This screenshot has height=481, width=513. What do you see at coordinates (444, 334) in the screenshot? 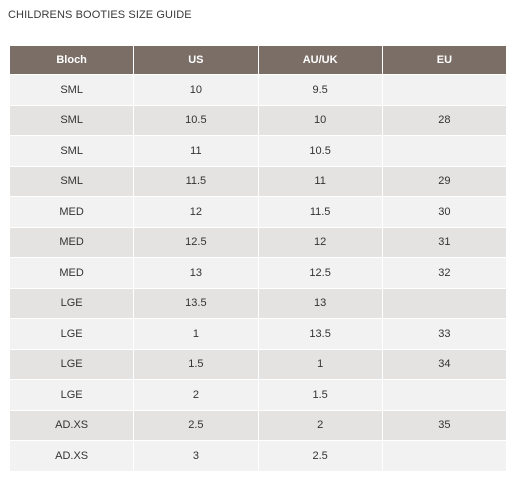
I see `table-cell: 33` at bounding box center [444, 334].